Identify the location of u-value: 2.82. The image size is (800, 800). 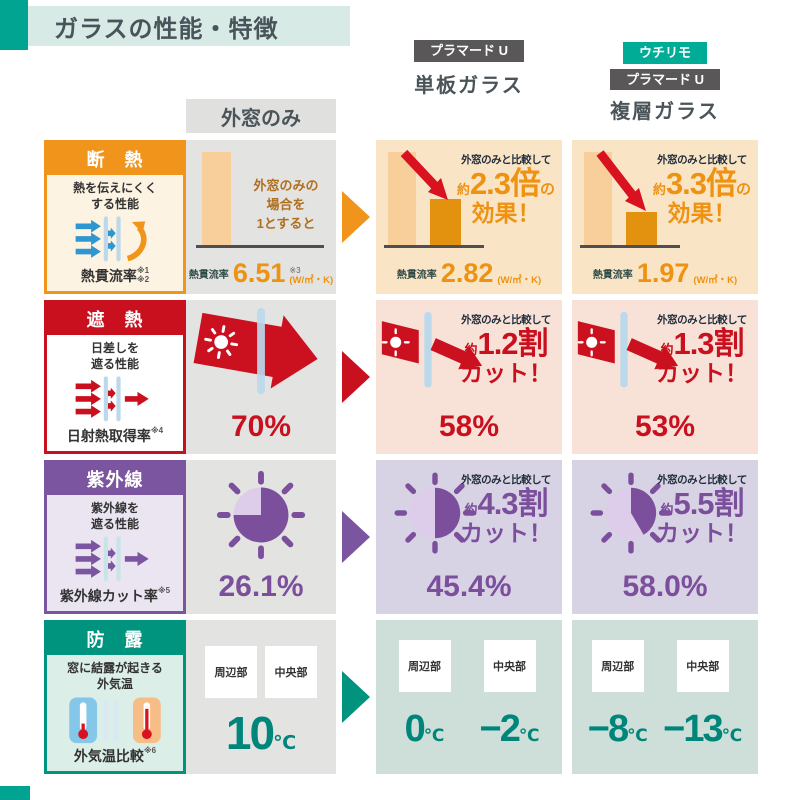
(467, 272).